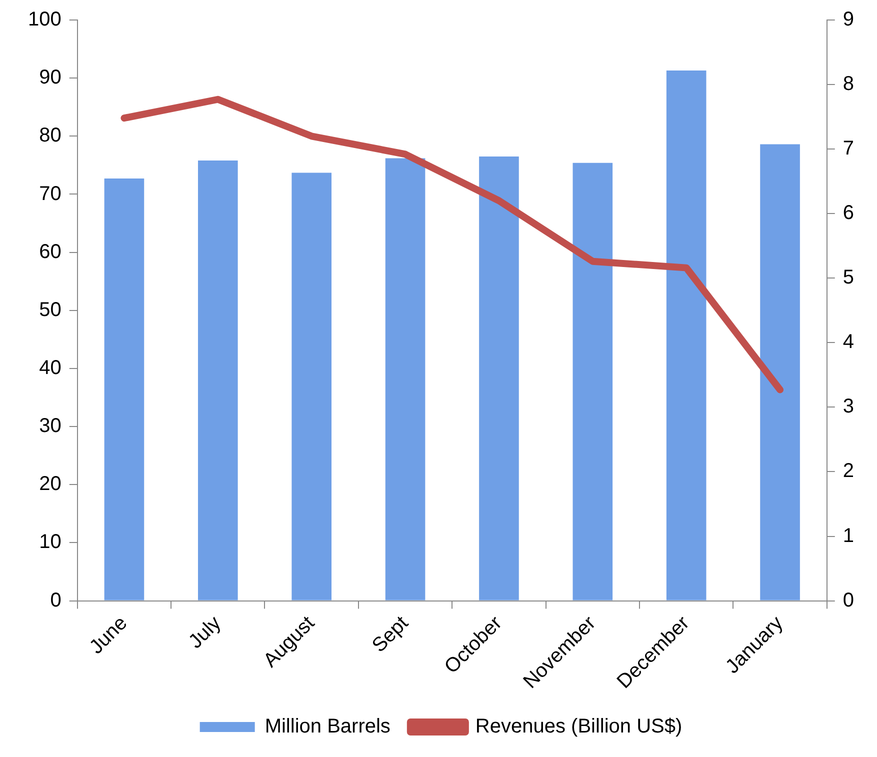  What do you see at coordinates (50, 309) in the screenshot?
I see `y-tick-label: 50` at bounding box center [50, 309].